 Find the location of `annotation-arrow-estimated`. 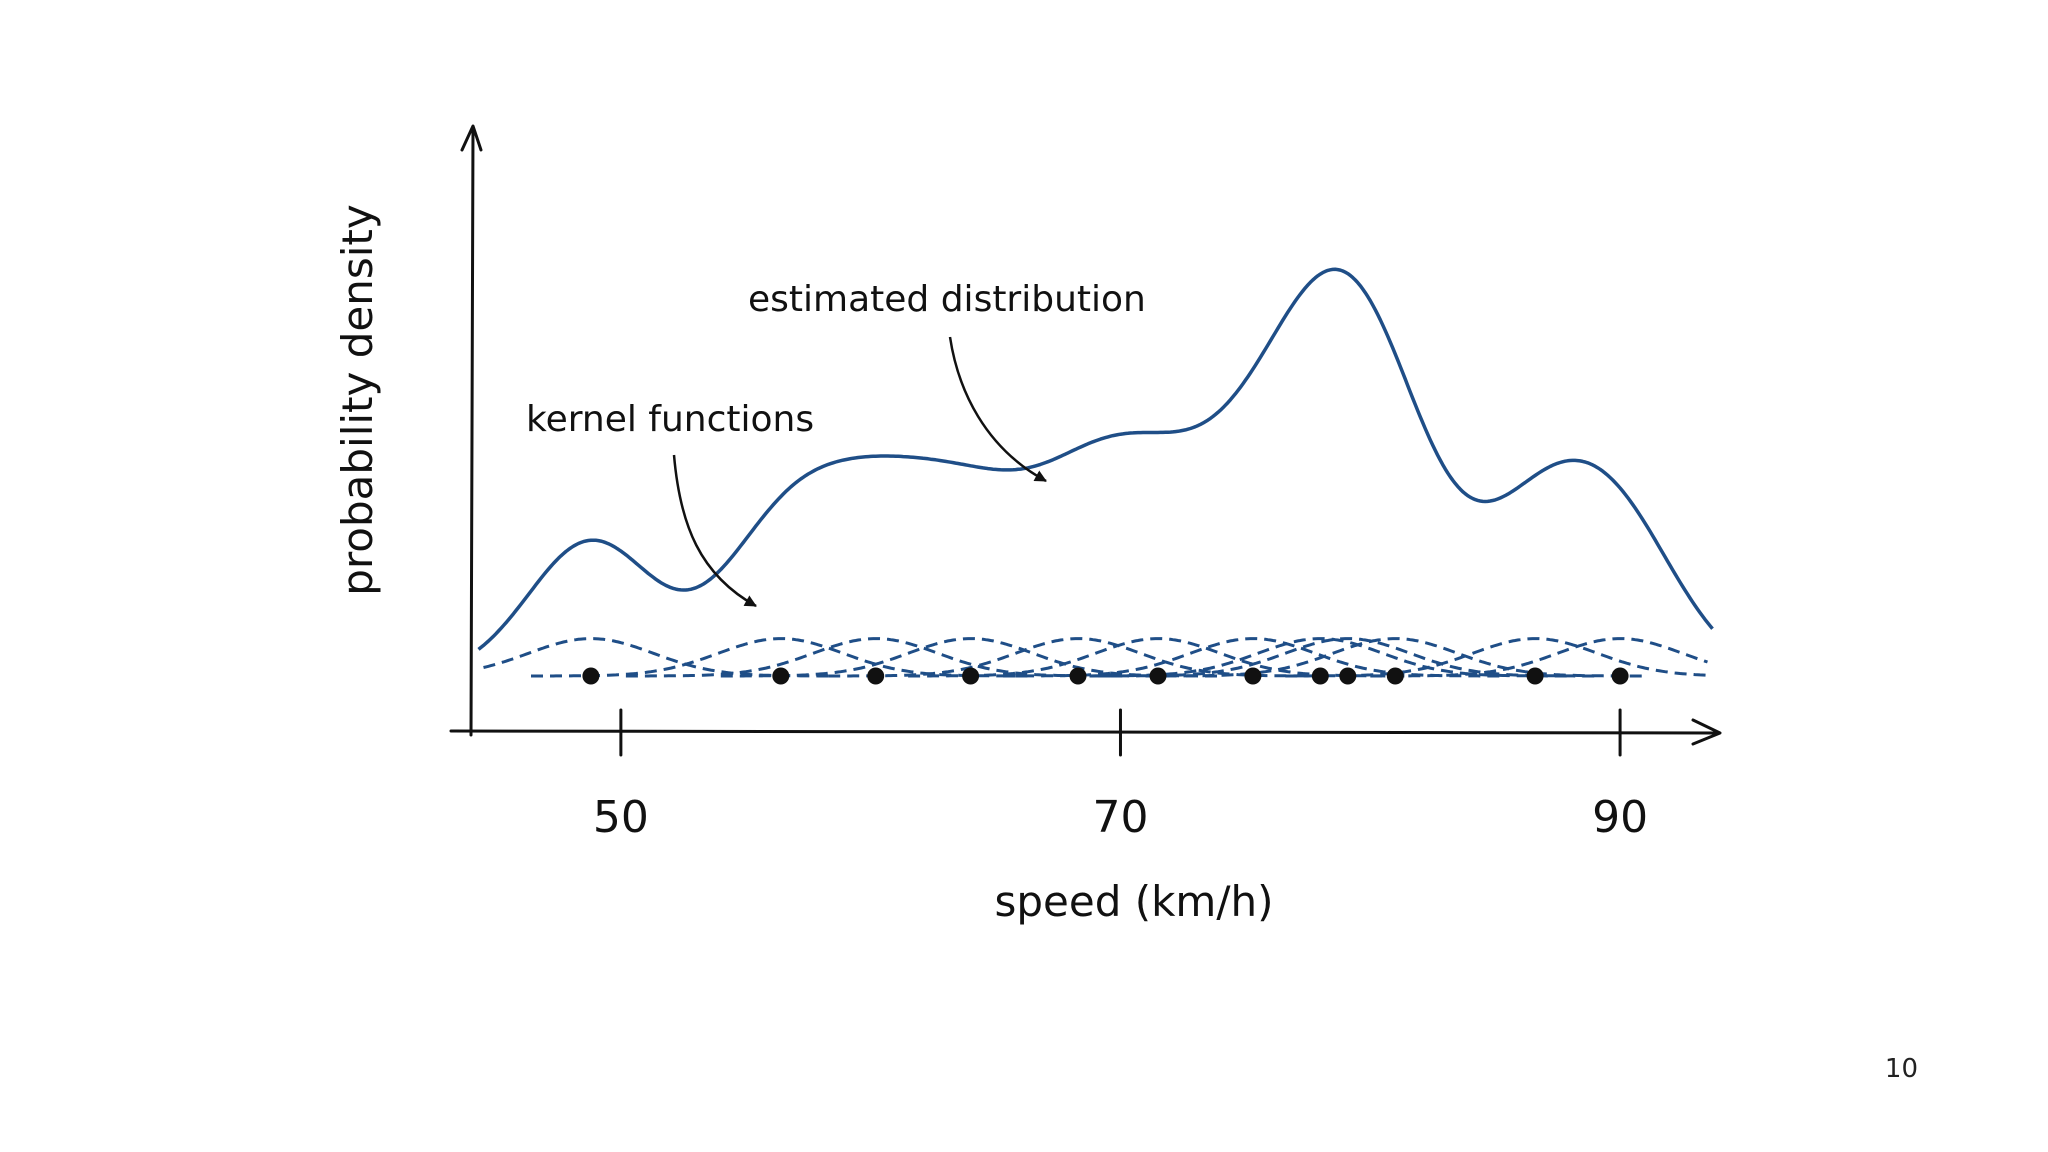

annotation-arrow-estimated is located at coordinates (997, 409).